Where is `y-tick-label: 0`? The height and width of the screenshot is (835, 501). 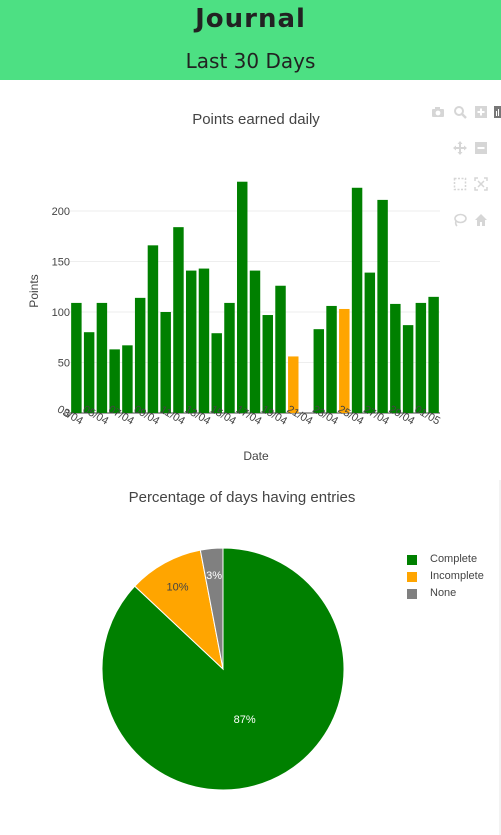
y-tick-label: 0 is located at coordinates (67, 414).